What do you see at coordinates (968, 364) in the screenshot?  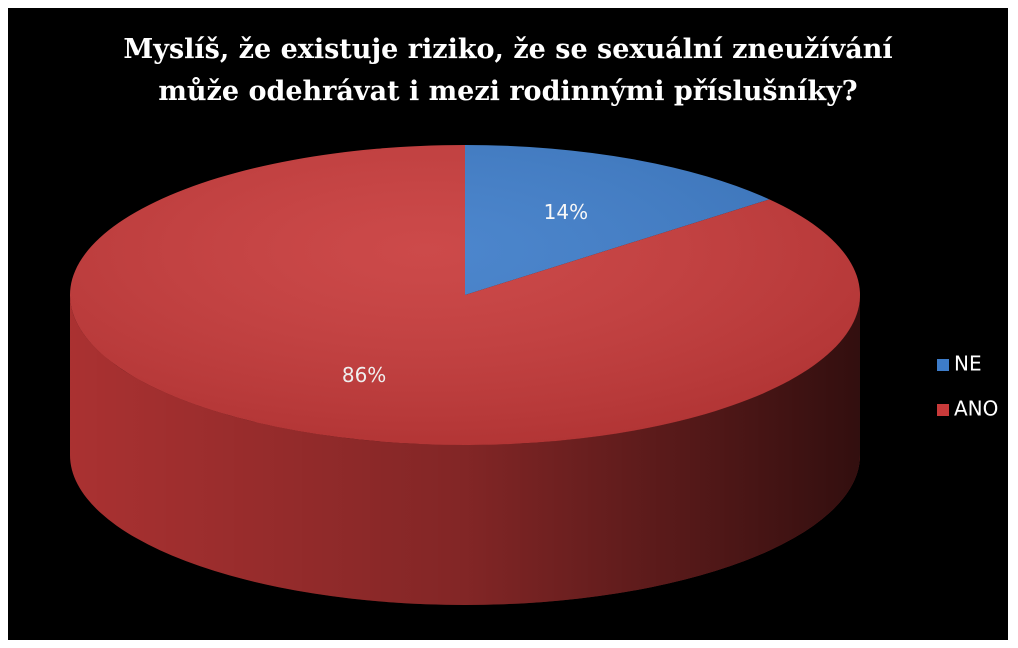 I see `legend-label: NE` at bounding box center [968, 364].